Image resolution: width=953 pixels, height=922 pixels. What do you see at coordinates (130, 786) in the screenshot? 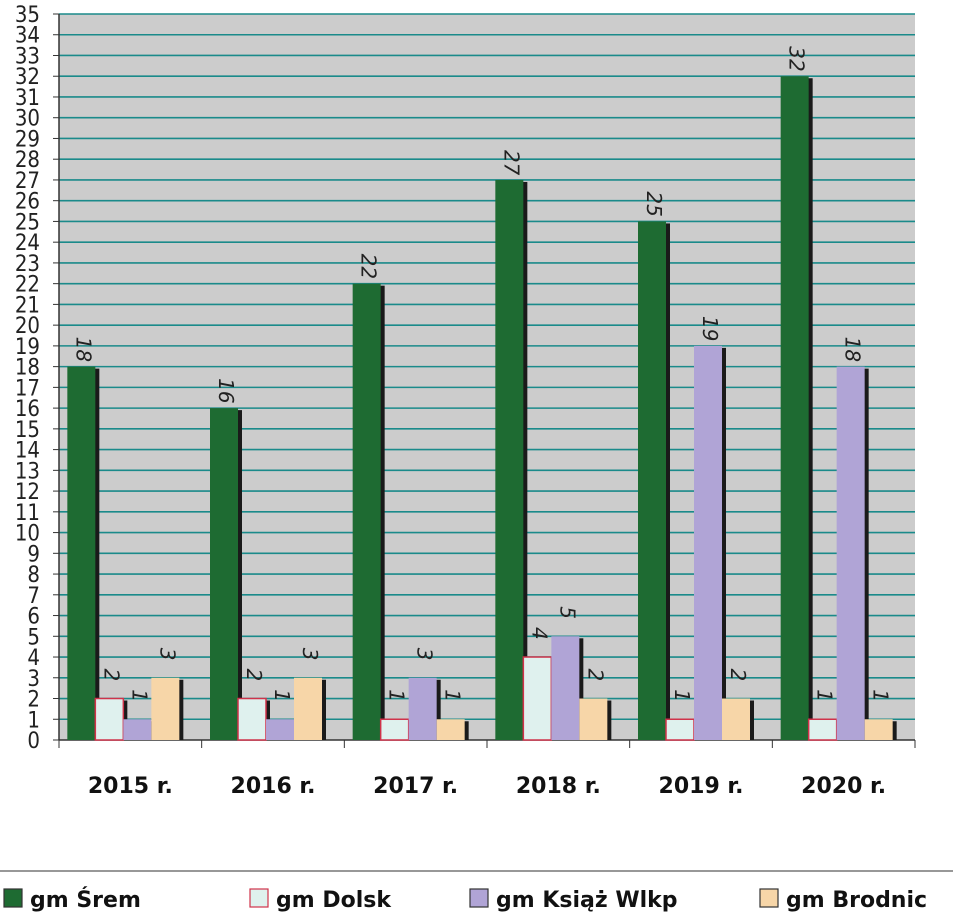
I see `x-tick-label: 2015 r.` at bounding box center [130, 786].